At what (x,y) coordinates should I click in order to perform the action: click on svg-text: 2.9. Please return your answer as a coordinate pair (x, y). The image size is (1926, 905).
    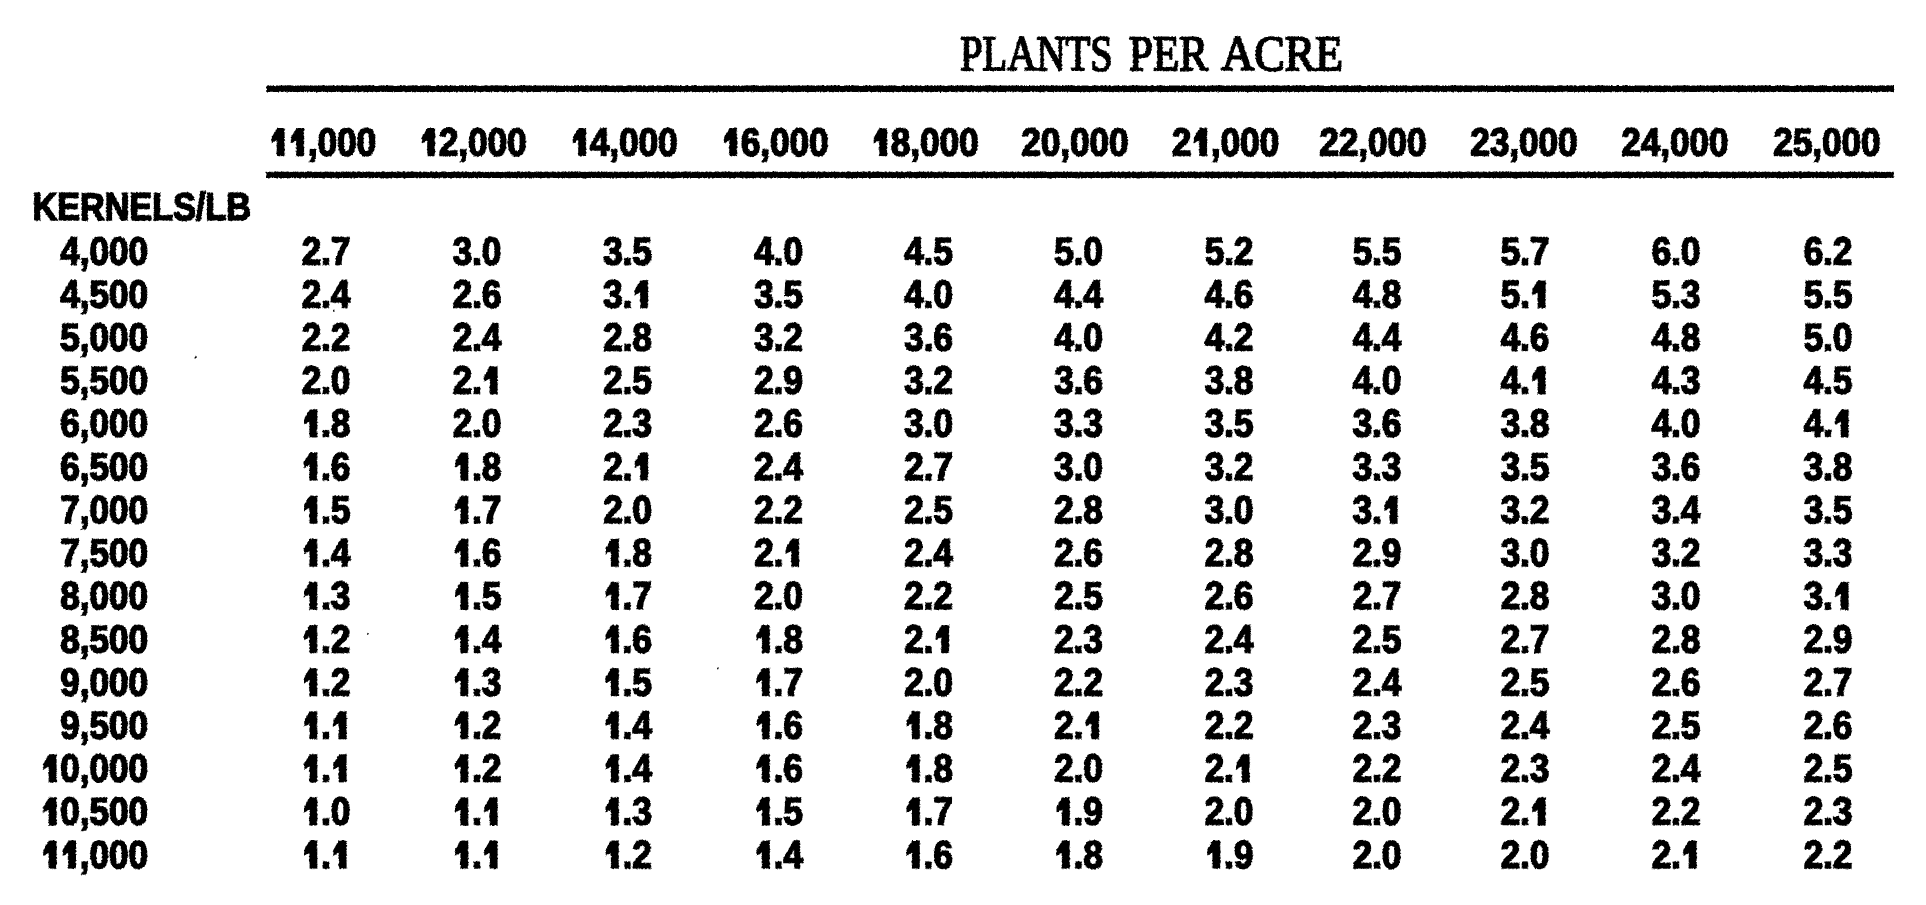
    Looking at the image, I should click on (1828, 639).